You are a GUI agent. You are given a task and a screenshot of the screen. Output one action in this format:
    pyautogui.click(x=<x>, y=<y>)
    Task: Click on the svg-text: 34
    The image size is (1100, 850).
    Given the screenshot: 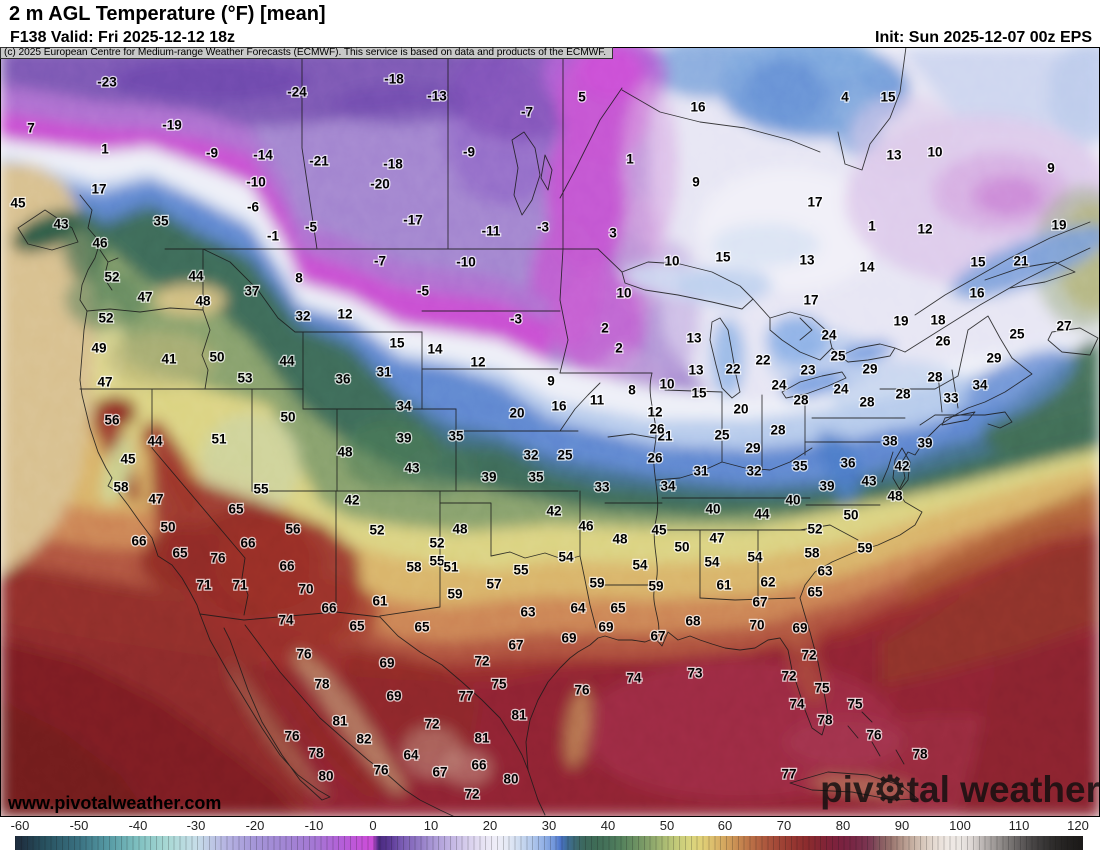 What is the action you would take?
    pyautogui.click(x=980, y=385)
    